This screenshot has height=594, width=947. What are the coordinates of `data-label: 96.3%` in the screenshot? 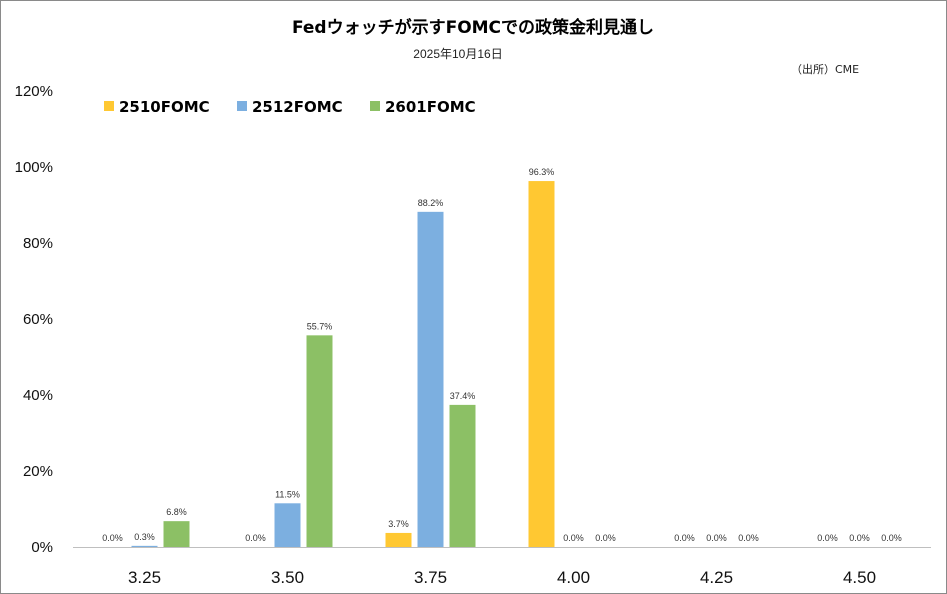 It's located at (542, 172).